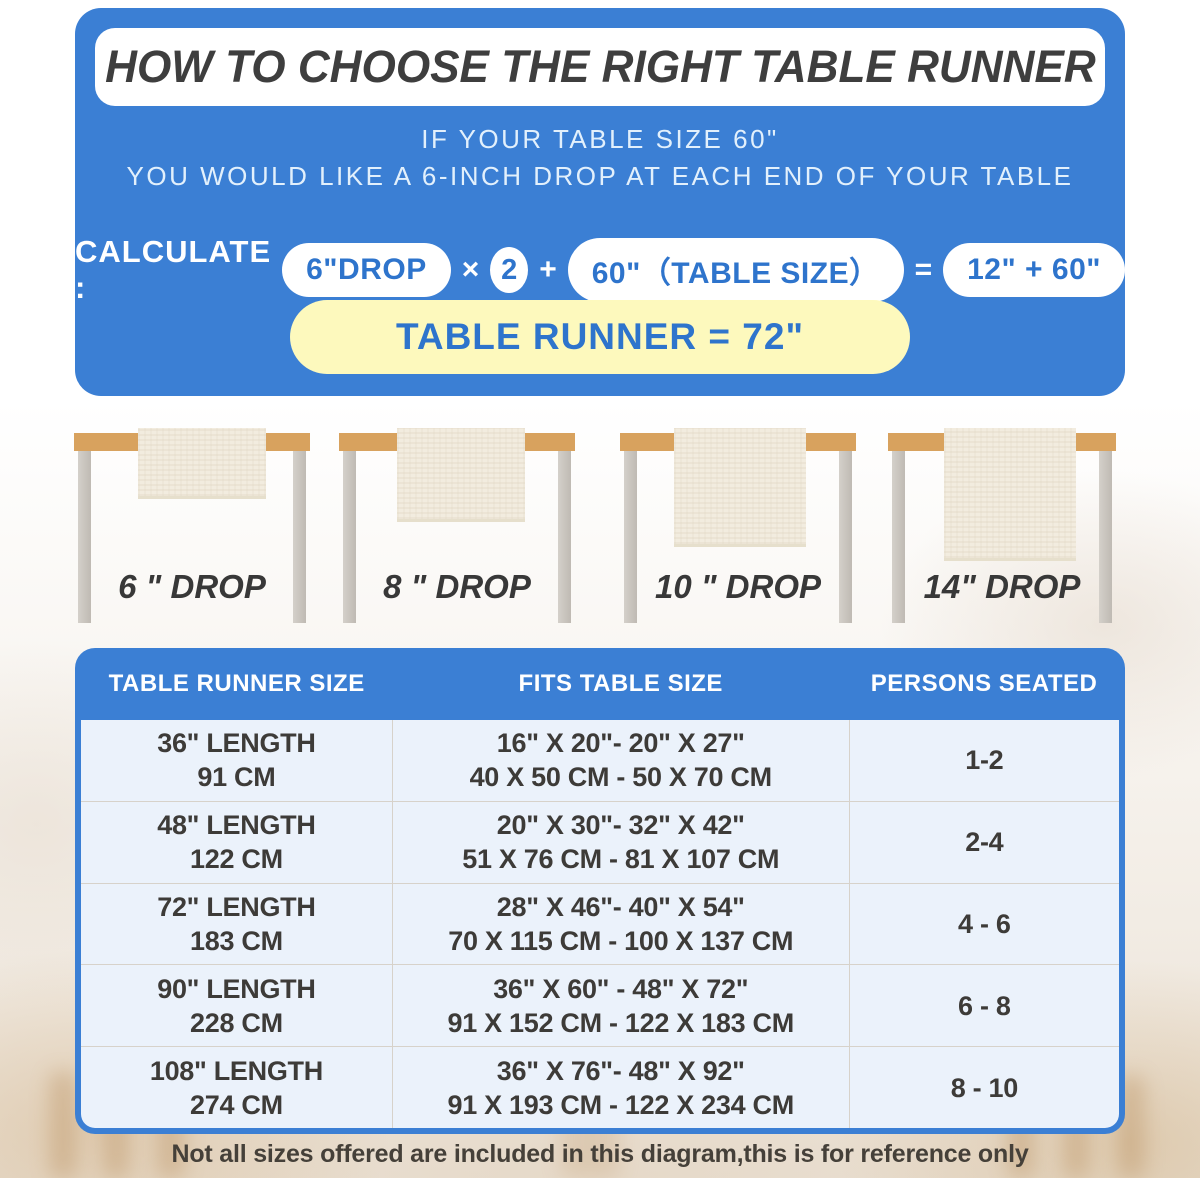 This screenshot has height=1178, width=1200. What do you see at coordinates (236, 988) in the screenshot?
I see `runner-size-in: 90" LENGTH` at bounding box center [236, 988].